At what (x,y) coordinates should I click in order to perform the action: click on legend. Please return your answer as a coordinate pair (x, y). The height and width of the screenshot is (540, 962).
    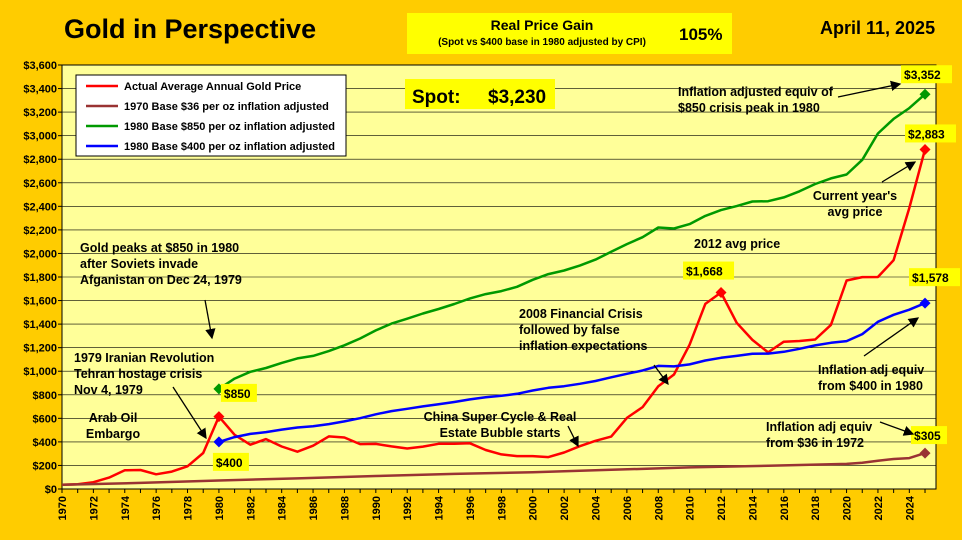
    Looking at the image, I should click on (211, 115).